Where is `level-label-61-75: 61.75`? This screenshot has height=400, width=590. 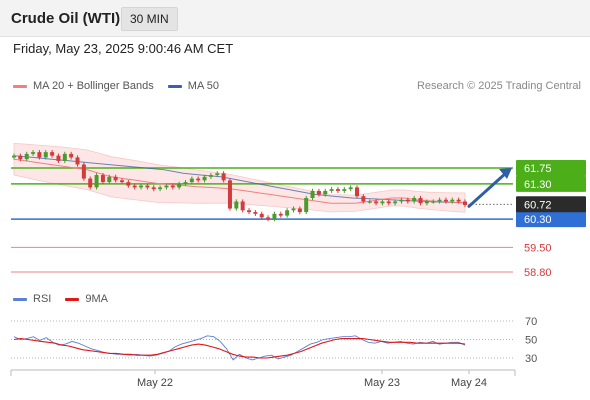
level-label-61-75: 61.75 is located at coordinates (538, 169).